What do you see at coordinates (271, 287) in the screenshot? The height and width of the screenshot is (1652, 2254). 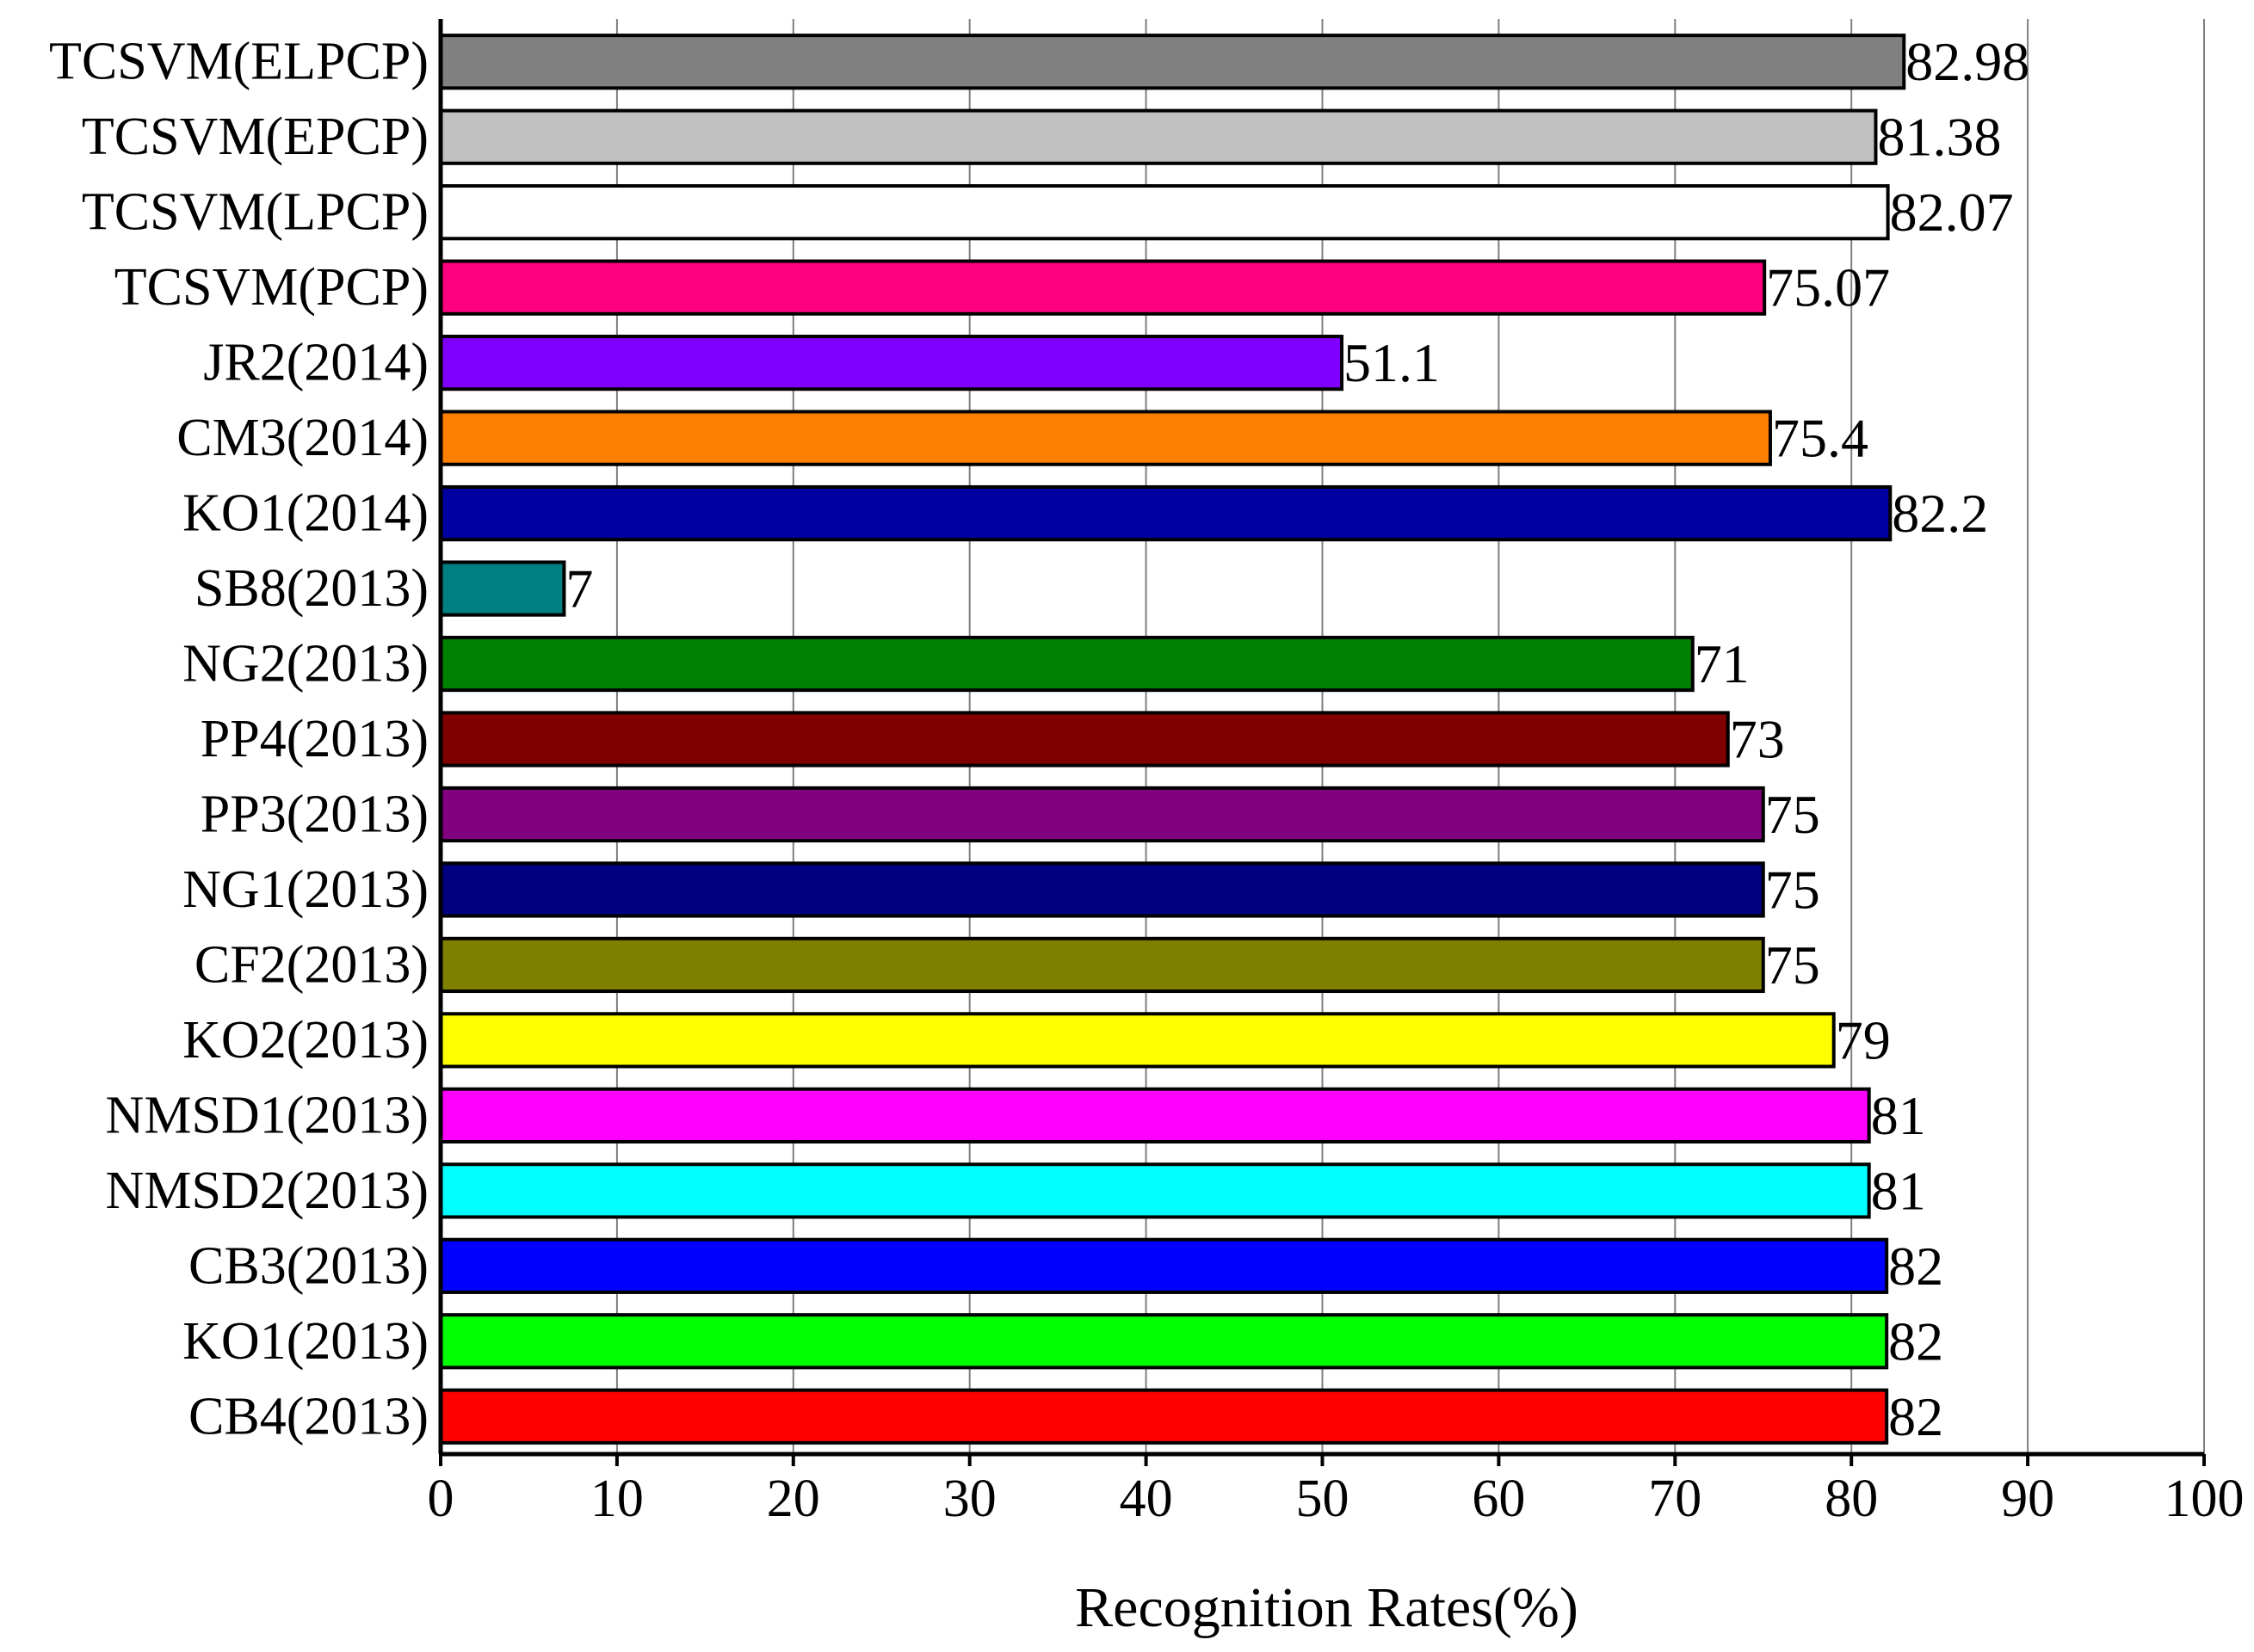 I see `category-label: TCSVM(PCP)` at bounding box center [271, 287].